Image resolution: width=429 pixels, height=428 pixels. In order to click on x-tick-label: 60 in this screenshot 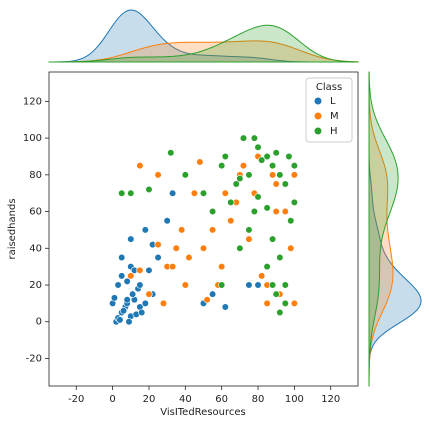, I will do `click(221, 399)`.